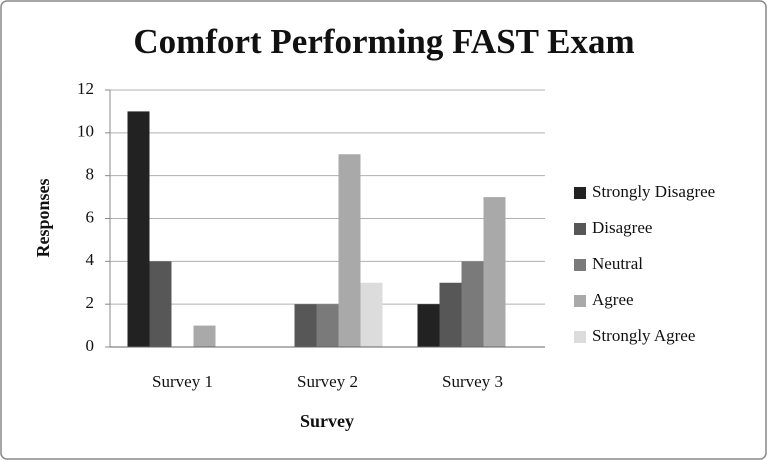 Image resolution: width=768 pixels, height=461 pixels. Describe the element at coordinates (85, 131) in the screenshot. I see `y-tick-label: 10` at that location.